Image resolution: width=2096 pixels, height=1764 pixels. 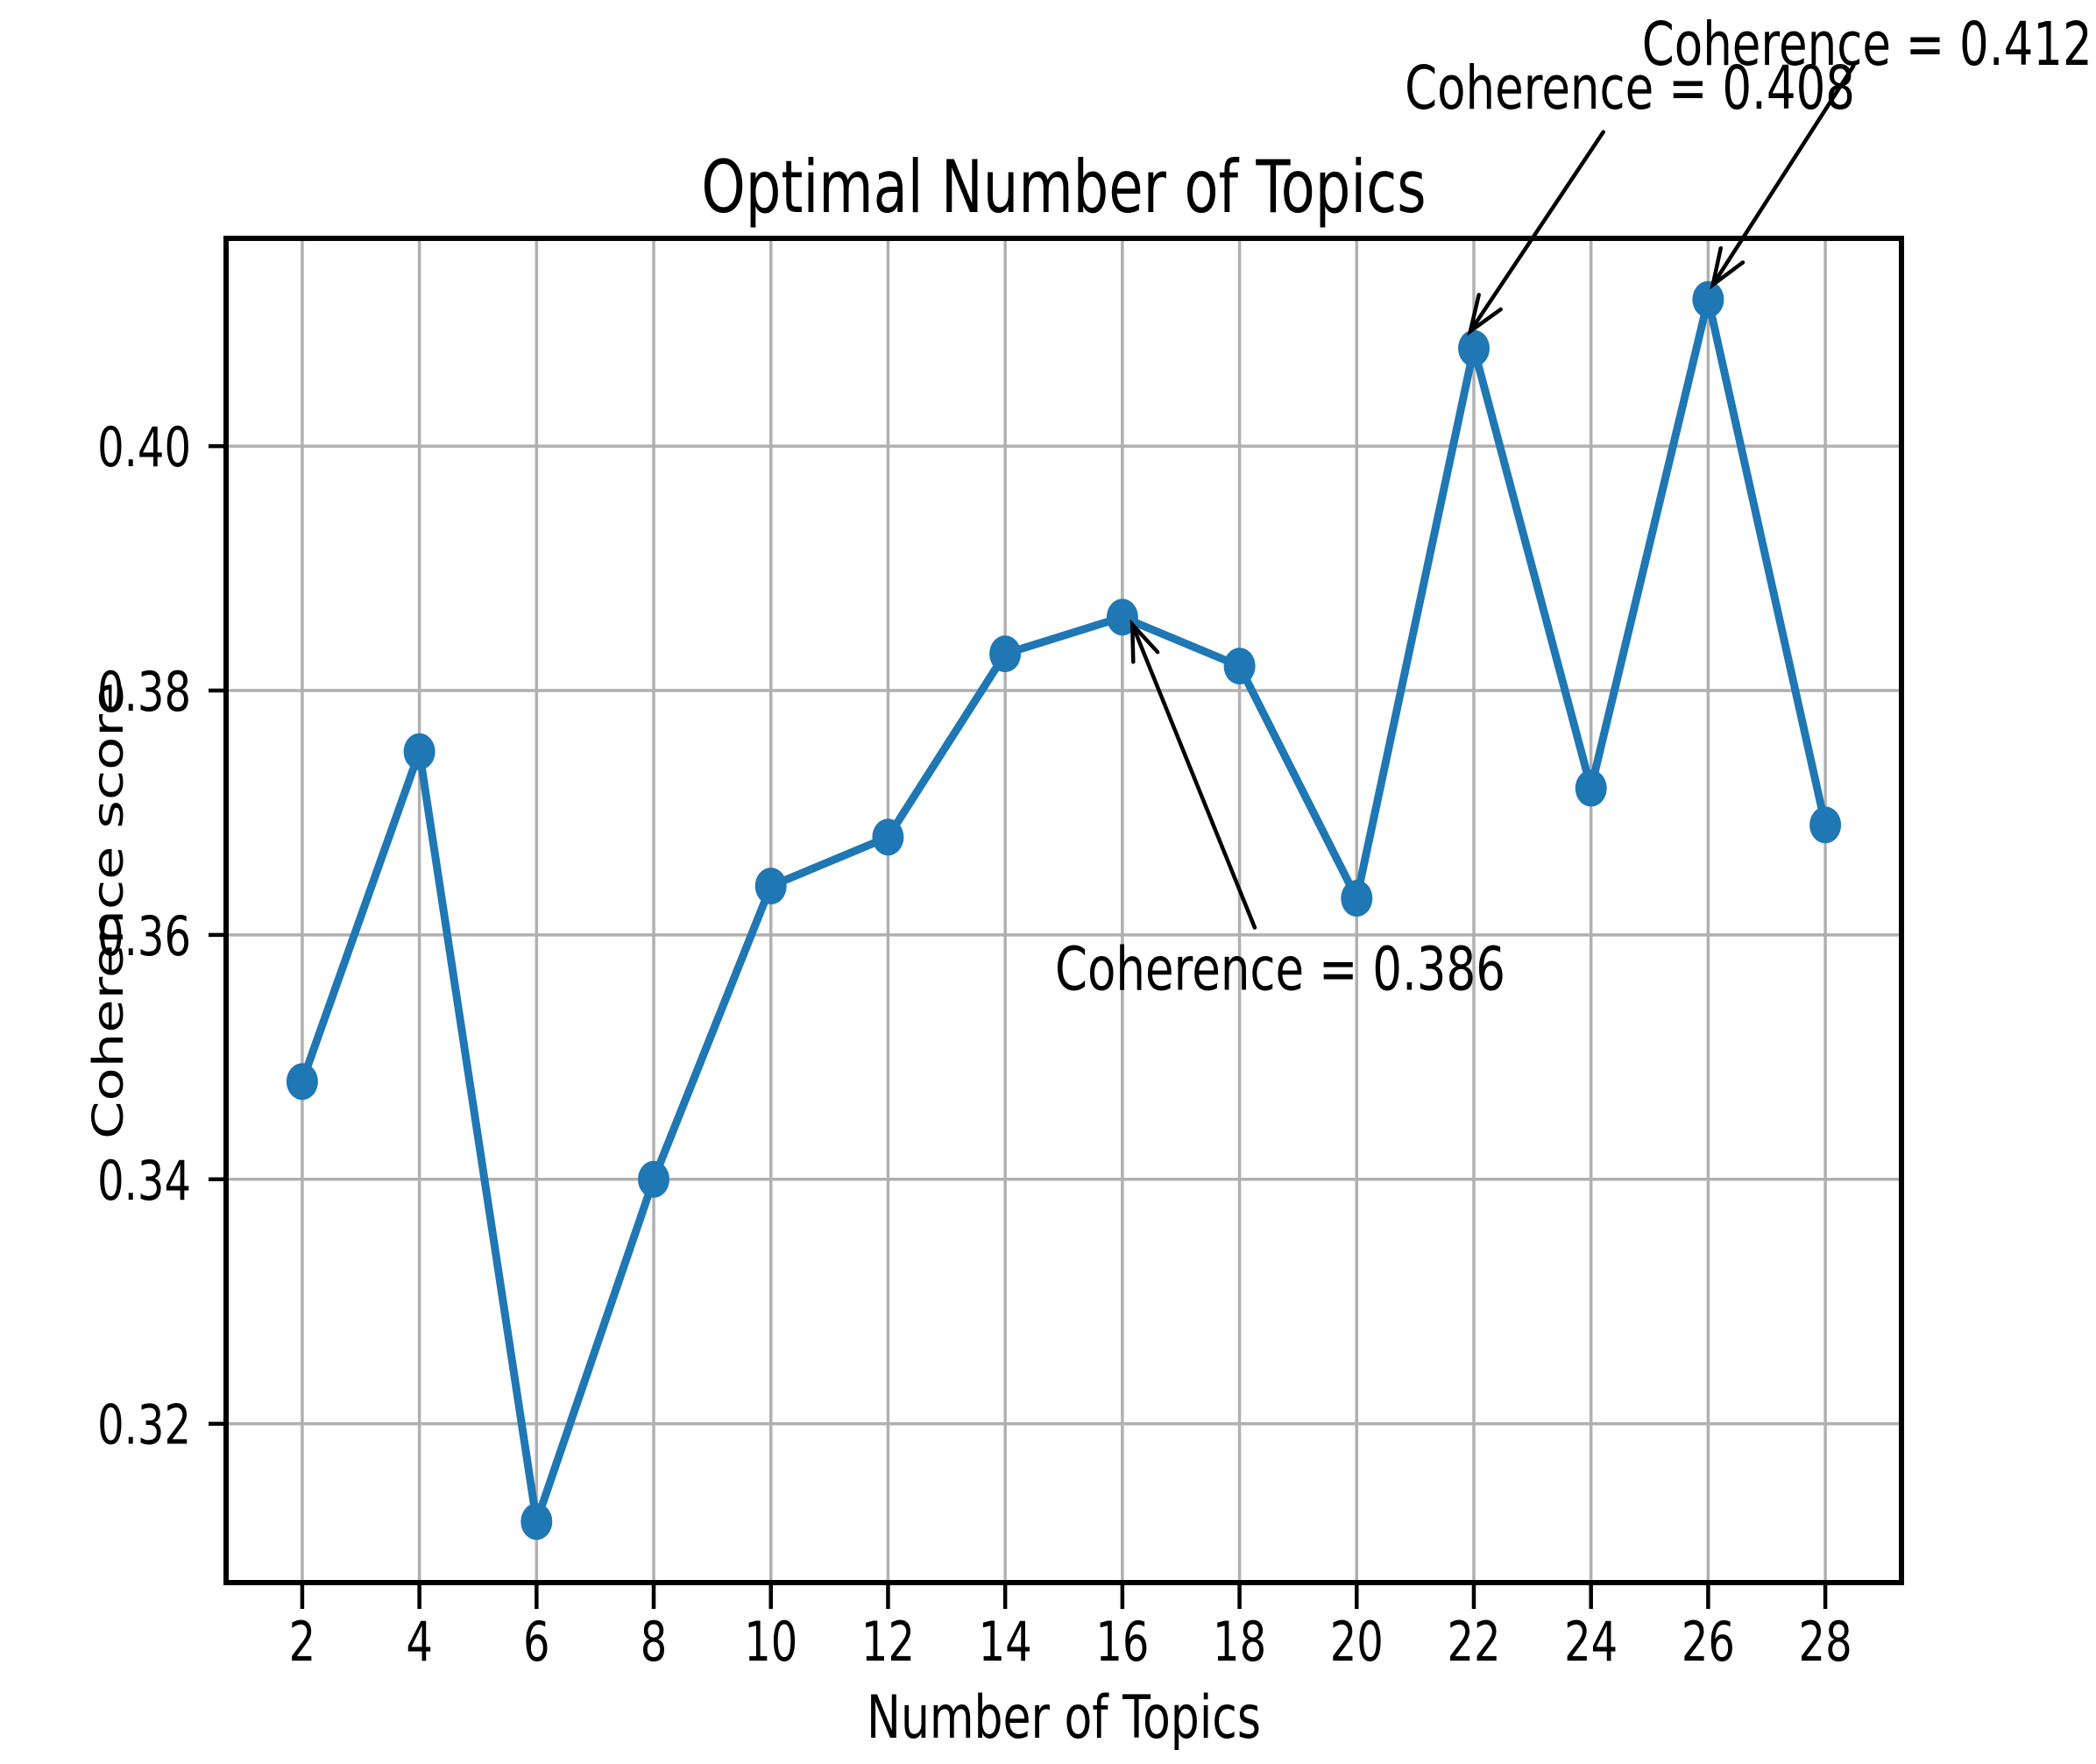 What do you see at coordinates (1280, 970) in the screenshot?
I see `annotation-label-coherence-0386: Coherence = 0.386` at bounding box center [1280, 970].